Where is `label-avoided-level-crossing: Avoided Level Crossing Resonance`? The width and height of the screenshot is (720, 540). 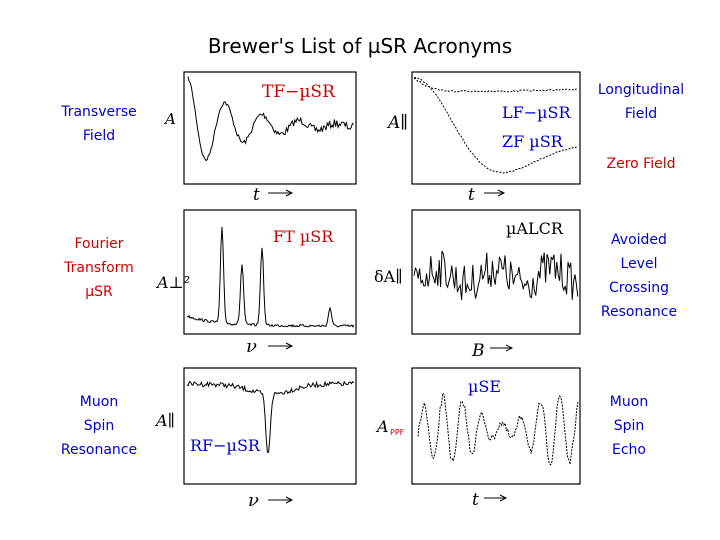
label-avoided-level-crossing: Avoided Level Crossing Resonance is located at coordinates (639, 276).